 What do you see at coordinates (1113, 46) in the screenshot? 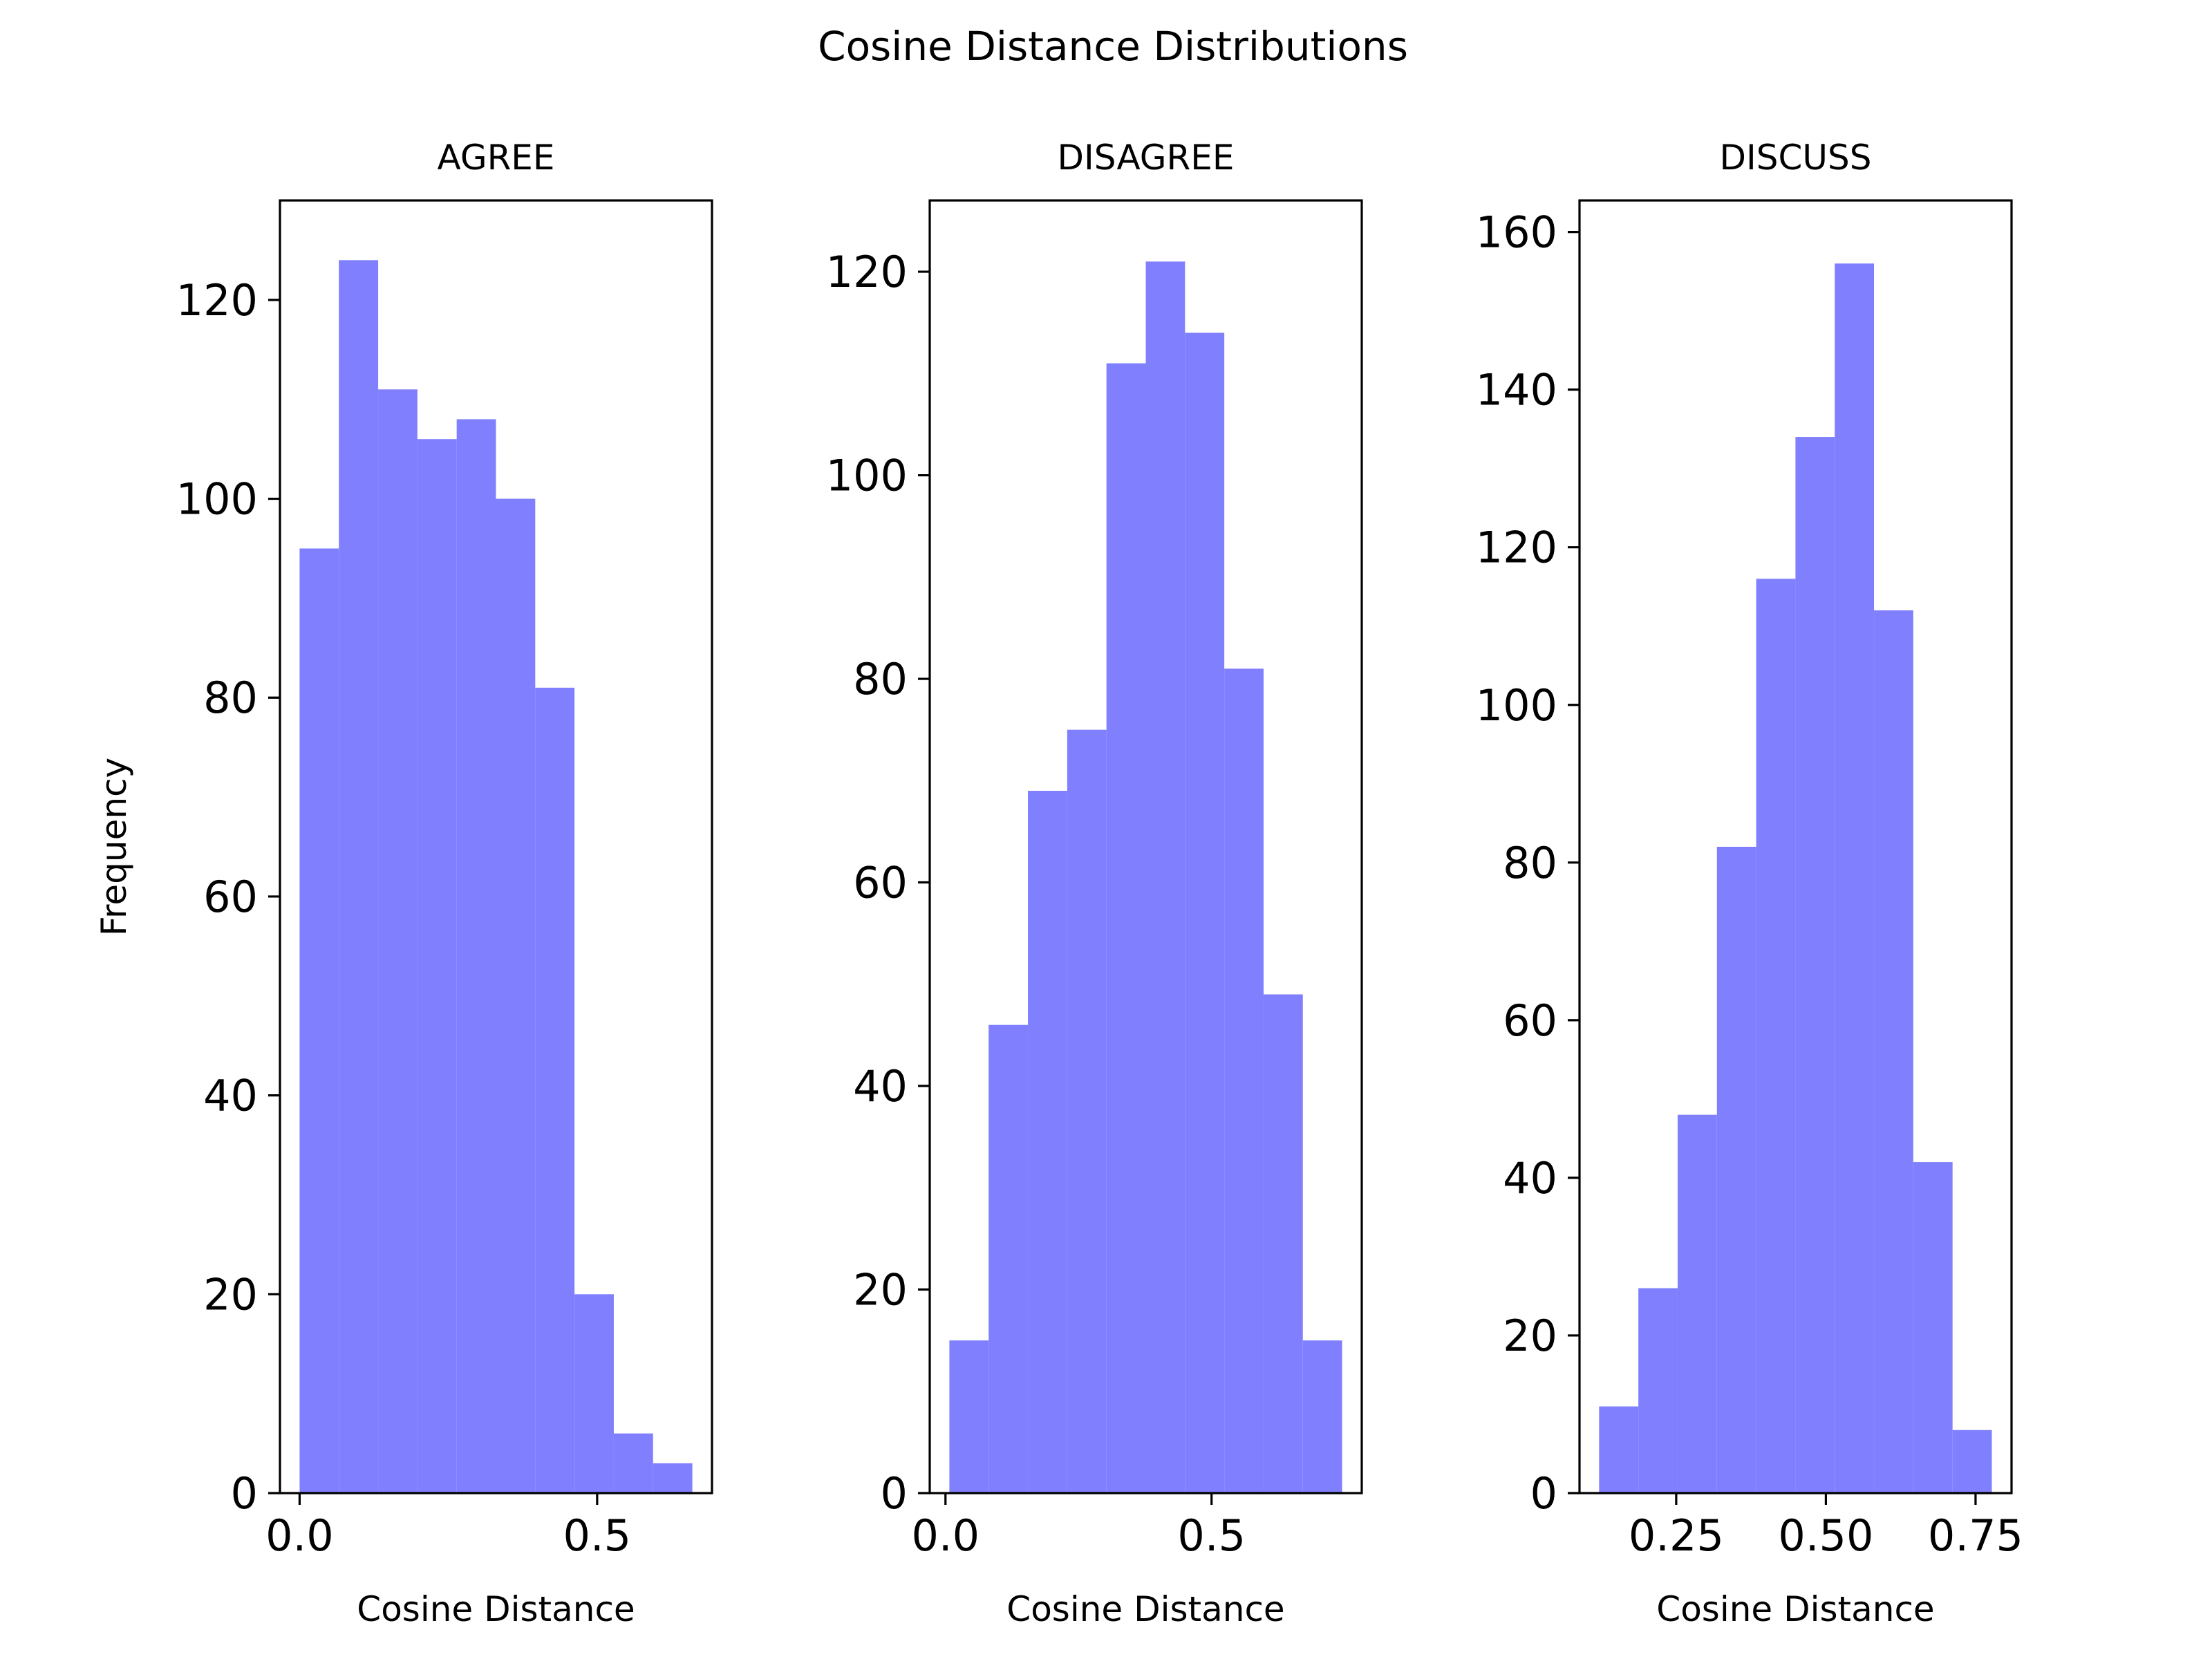
I see `figure-title: Cosine Distance Distributions` at bounding box center [1113, 46].